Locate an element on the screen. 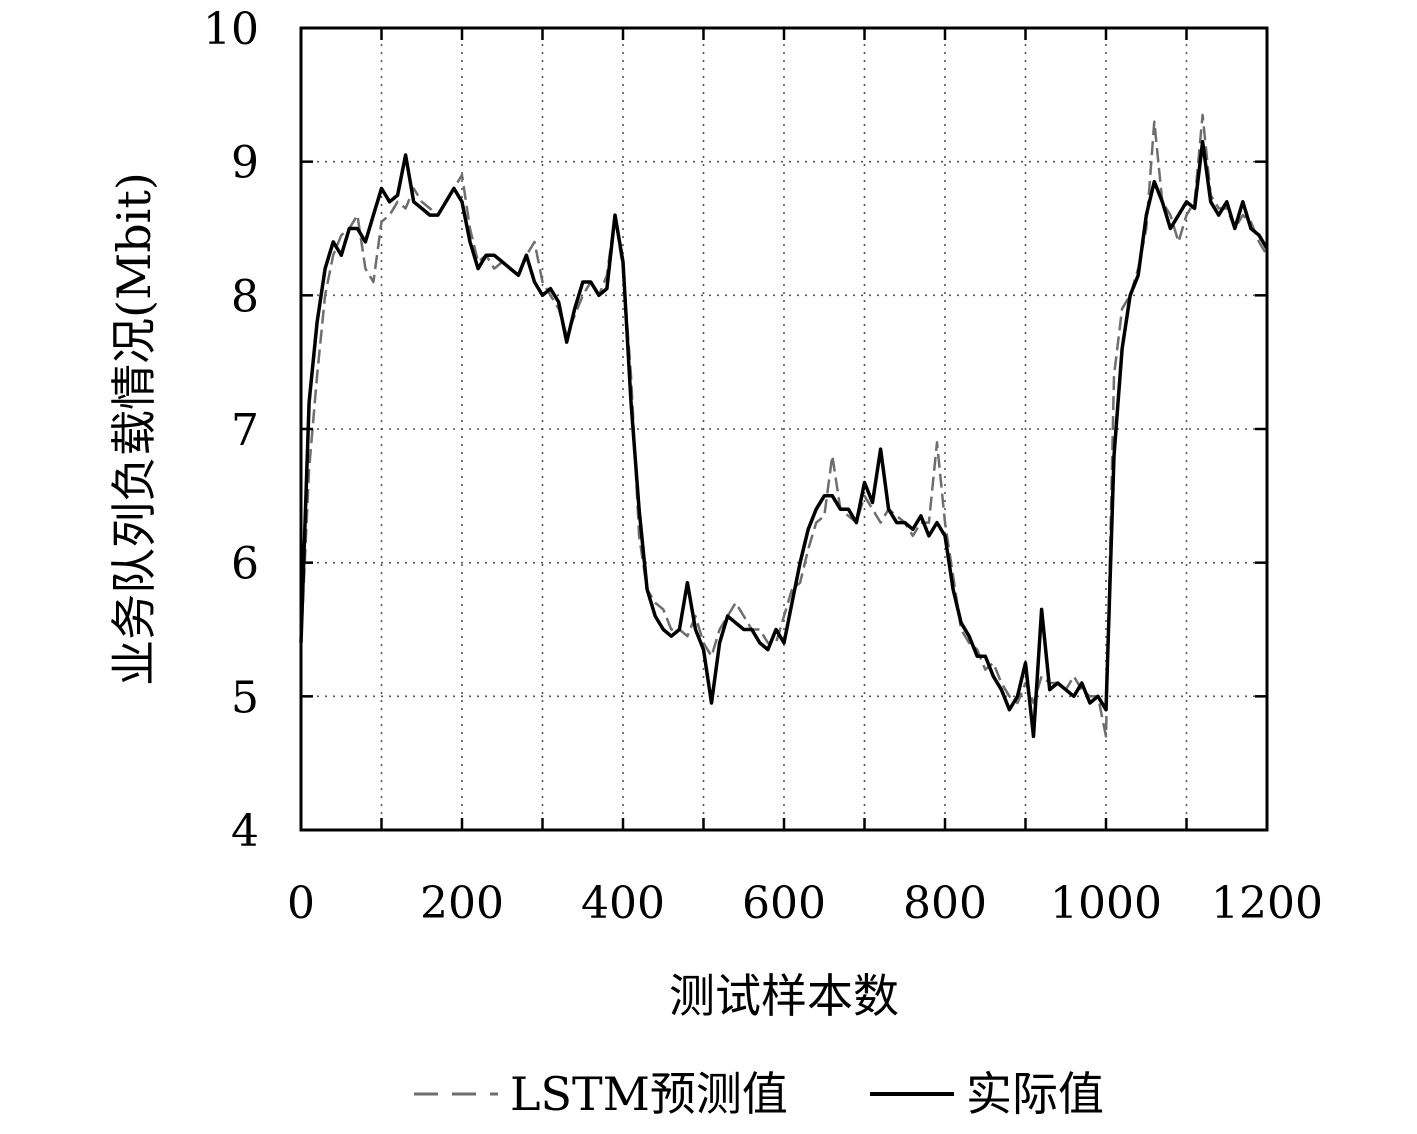  legend-item: LSTM预测值 is located at coordinates (601, 1094).